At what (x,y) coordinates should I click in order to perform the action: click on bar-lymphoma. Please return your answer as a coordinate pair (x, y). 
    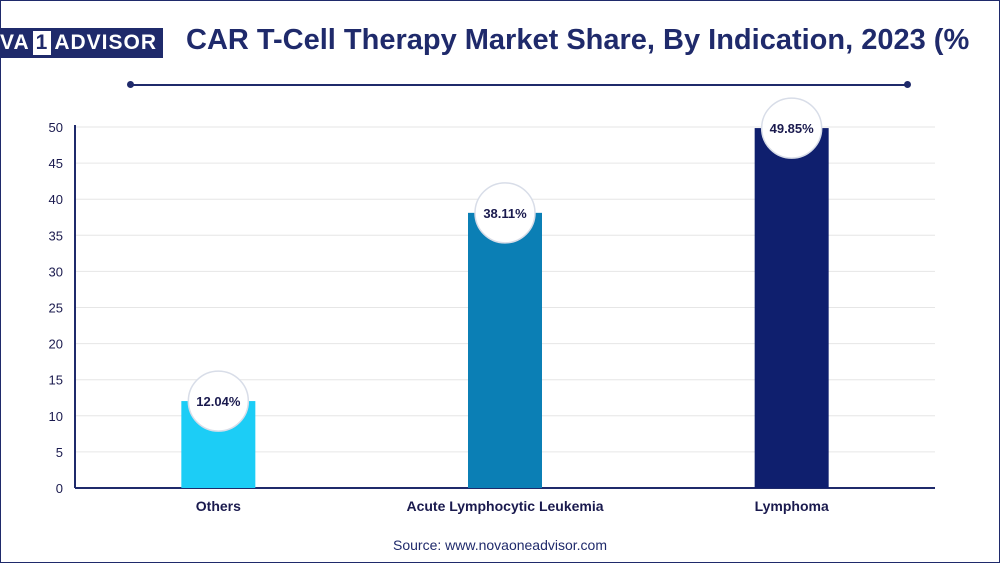
    Looking at the image, I should click on (791, 308).